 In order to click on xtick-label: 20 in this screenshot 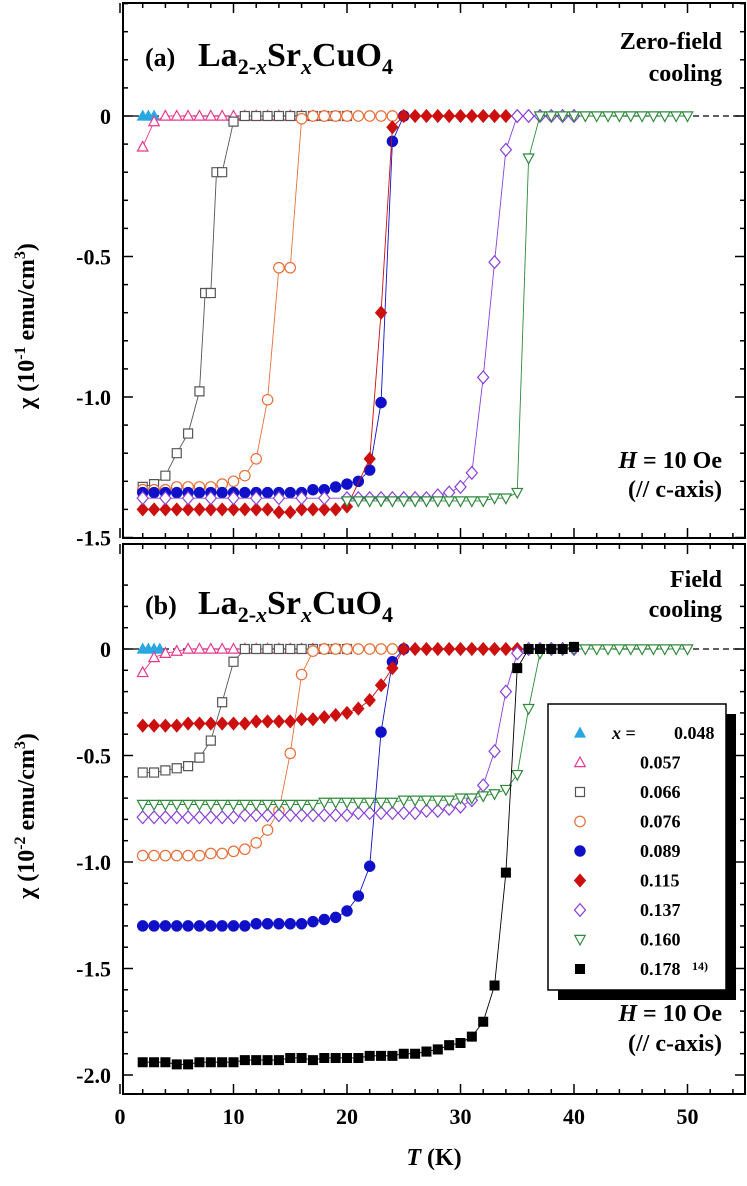, I will do `click(347, 1116)`.